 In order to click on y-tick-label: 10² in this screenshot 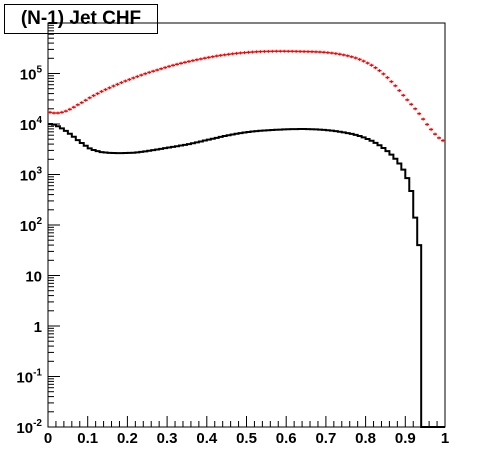, I will do `click(31, 225)`.